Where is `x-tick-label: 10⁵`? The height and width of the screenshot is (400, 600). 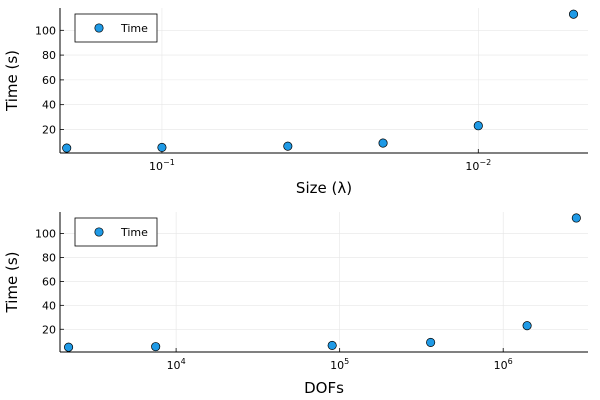 x-tick-label: 10⁵ is located at coordinates (339, 364).